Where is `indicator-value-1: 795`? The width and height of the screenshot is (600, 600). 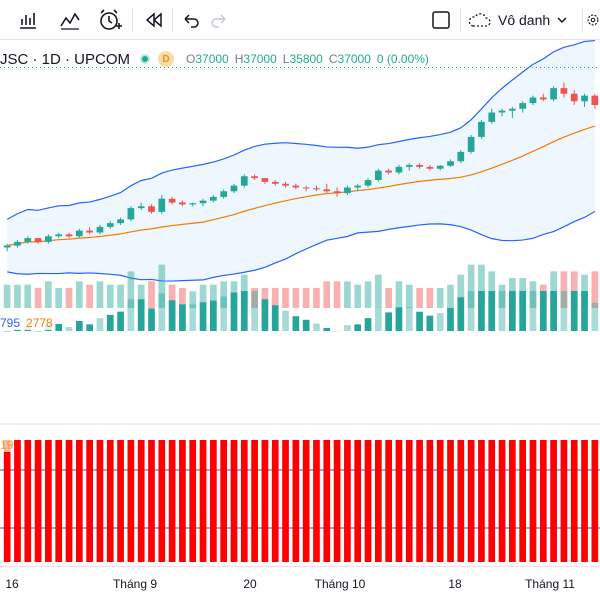 indicator-value-1: 795 is located at coordinates (10, 323).